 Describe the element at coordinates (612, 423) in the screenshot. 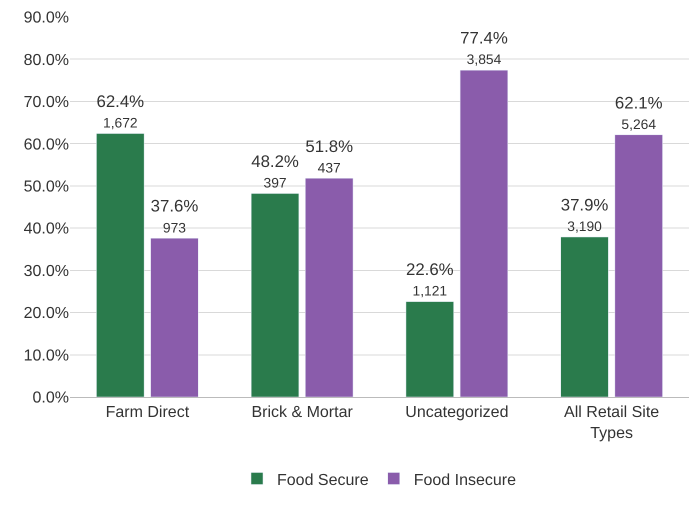

I see `x-tick-label: All Retail Site Types` at that location.